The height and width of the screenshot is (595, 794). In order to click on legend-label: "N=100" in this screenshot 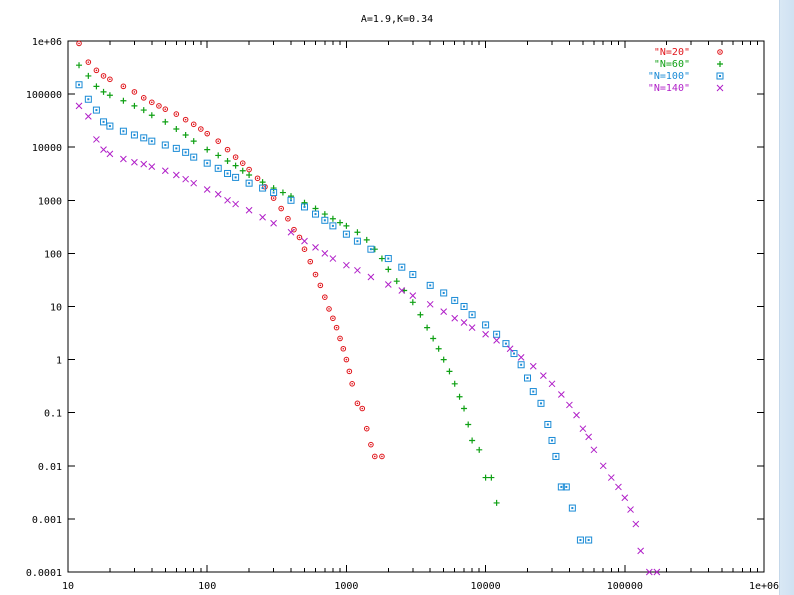, I will do `click(669, 76)`.